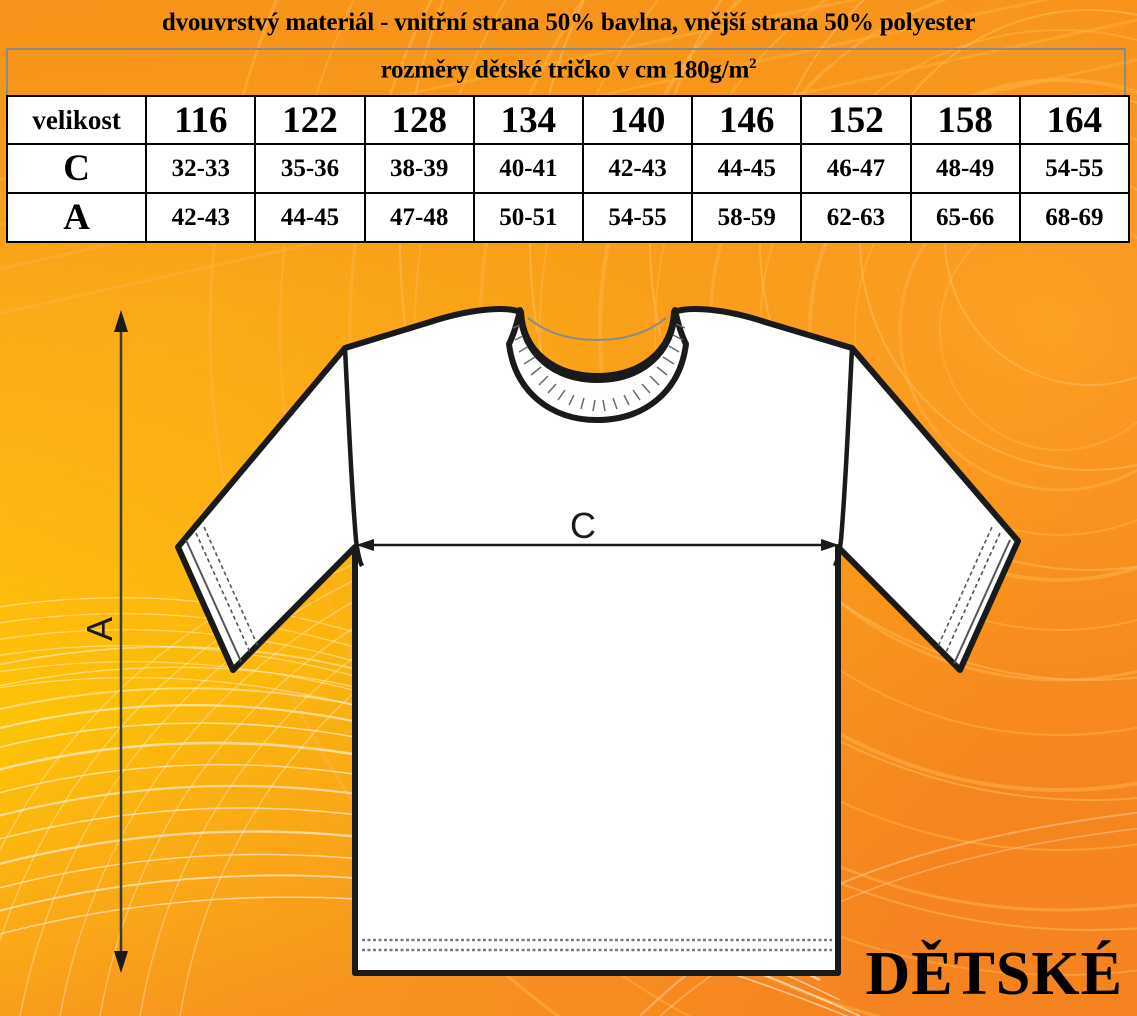  I want to click on table-cell: 62-63, so click(856, 217).